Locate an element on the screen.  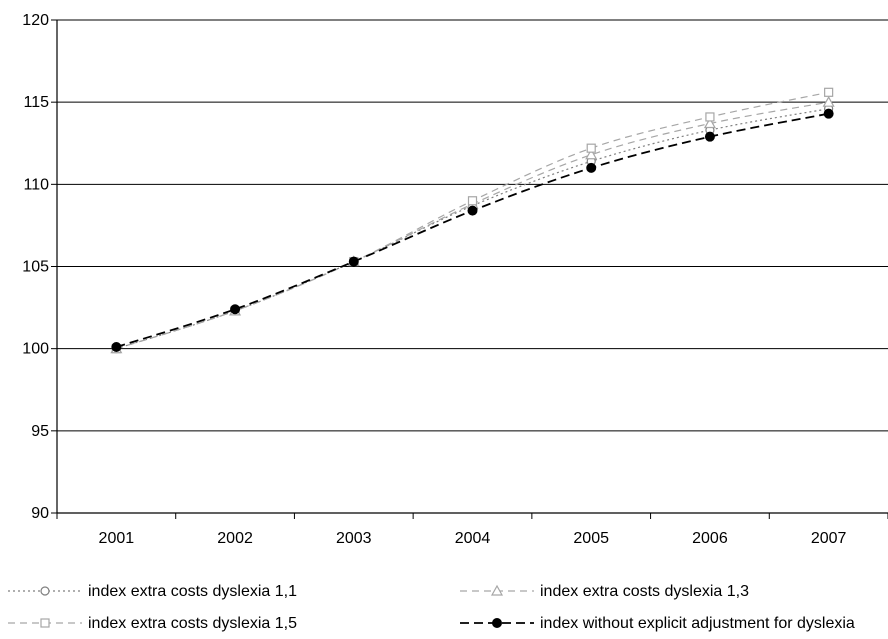
x-tick-label: 2005 is located at coordinates (591, 538).